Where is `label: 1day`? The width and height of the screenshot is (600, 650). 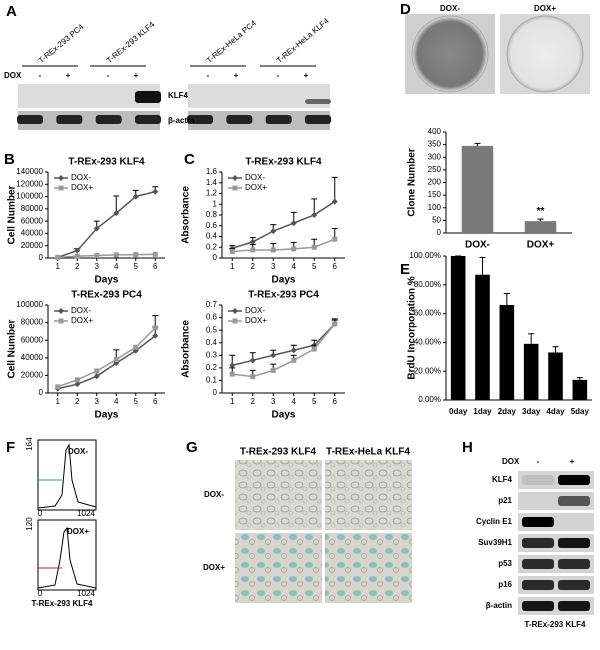
label: 1day is located at coordinates (482, 411).